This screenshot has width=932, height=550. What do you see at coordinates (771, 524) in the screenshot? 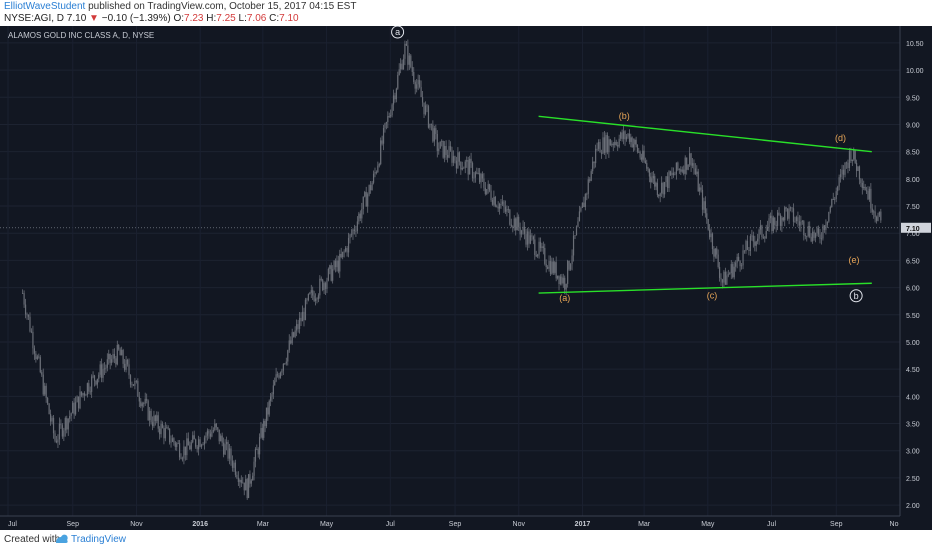
I see `x-tick-label: Jul` at bounding box center [771, 524].